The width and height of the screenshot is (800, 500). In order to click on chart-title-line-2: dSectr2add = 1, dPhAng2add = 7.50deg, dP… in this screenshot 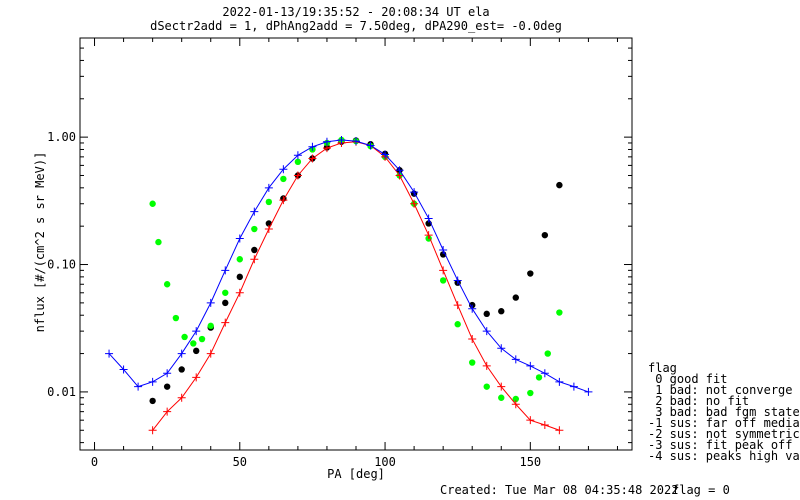, I will do `click(356, 26)`.